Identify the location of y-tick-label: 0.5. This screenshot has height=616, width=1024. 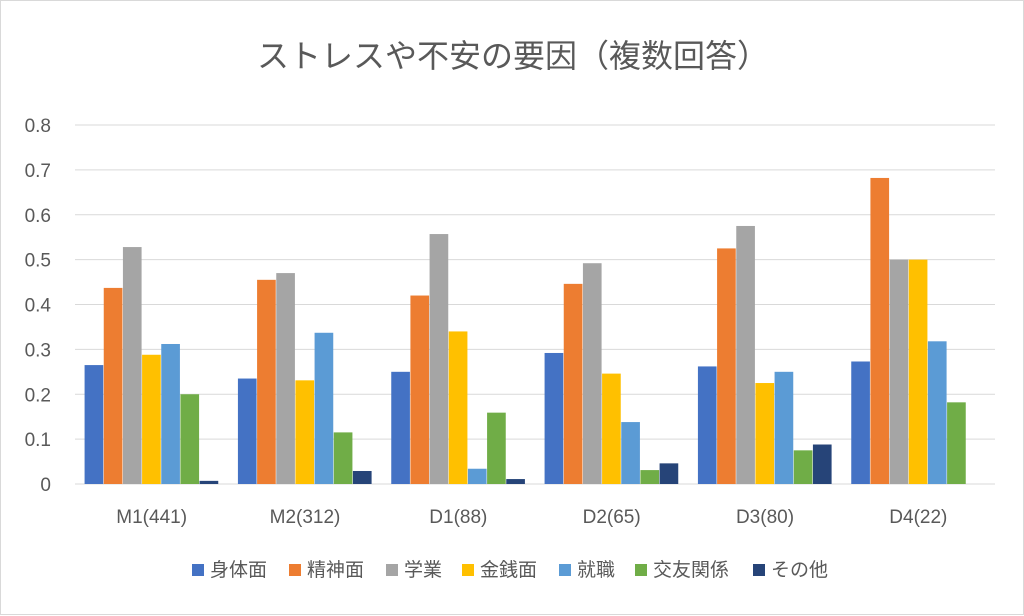
(38, 261).